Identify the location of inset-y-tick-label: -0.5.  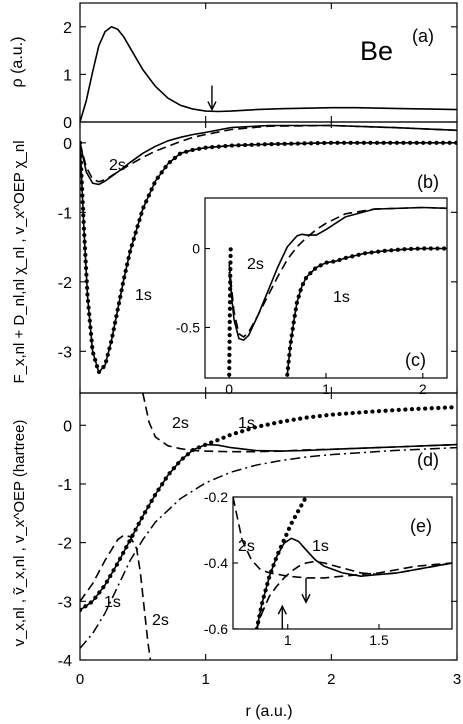
(188, 327).